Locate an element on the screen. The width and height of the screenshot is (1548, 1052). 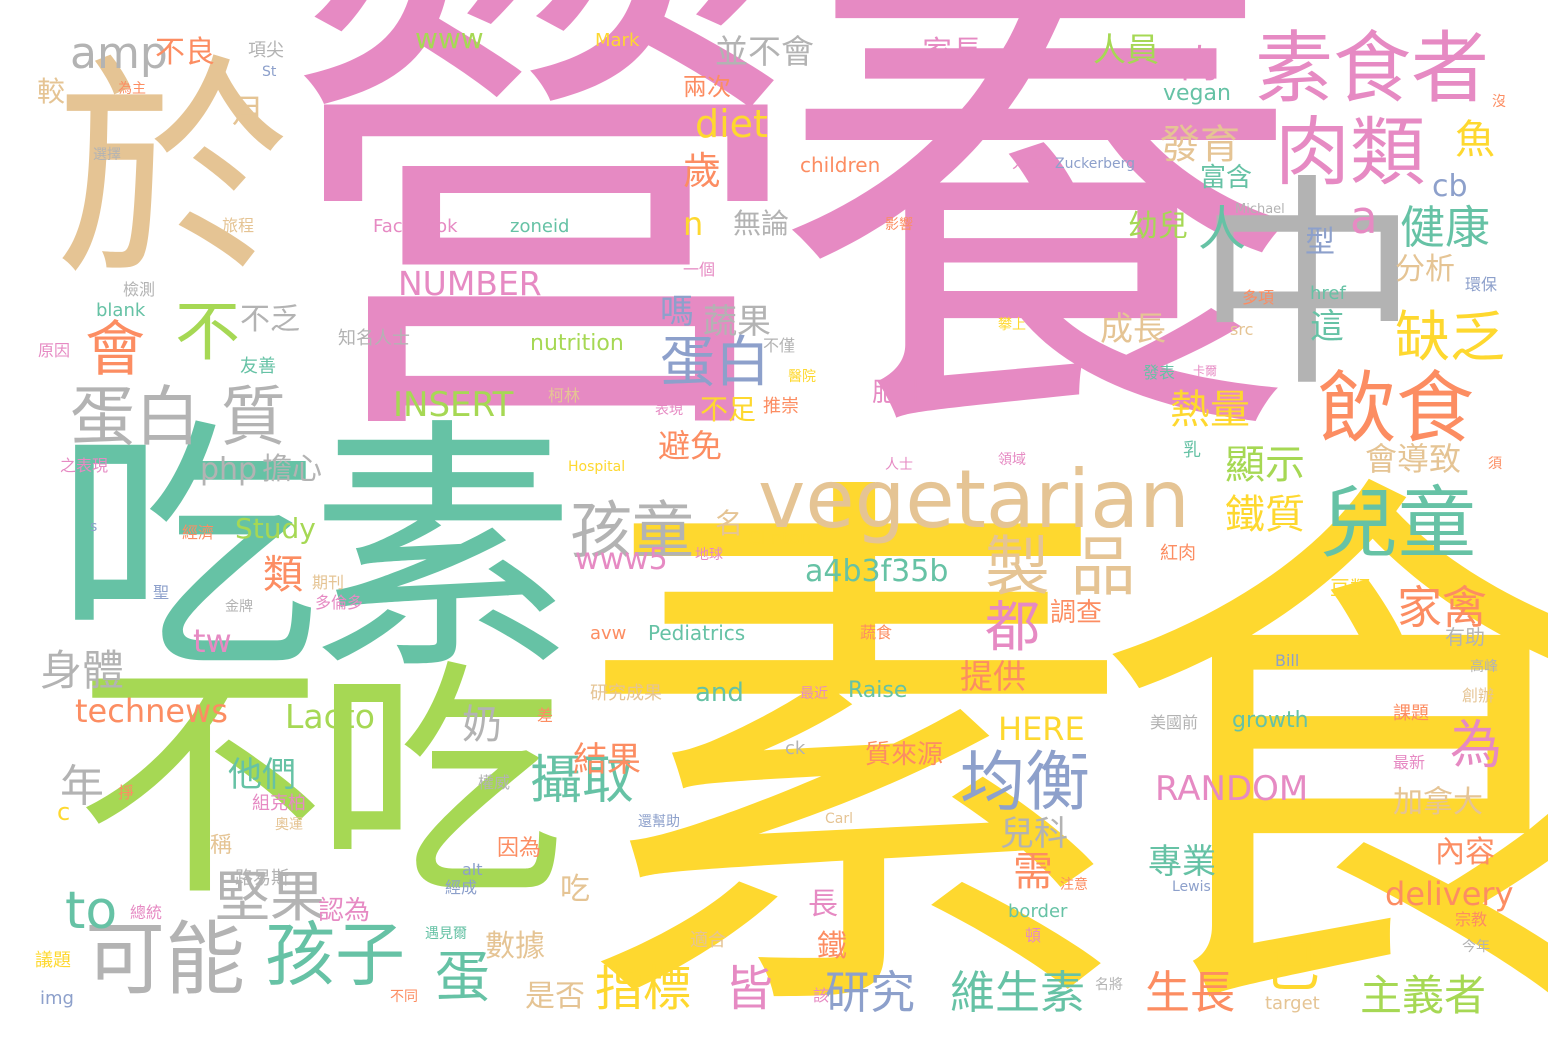
word-study: Study is located at coordinates (275, 528).